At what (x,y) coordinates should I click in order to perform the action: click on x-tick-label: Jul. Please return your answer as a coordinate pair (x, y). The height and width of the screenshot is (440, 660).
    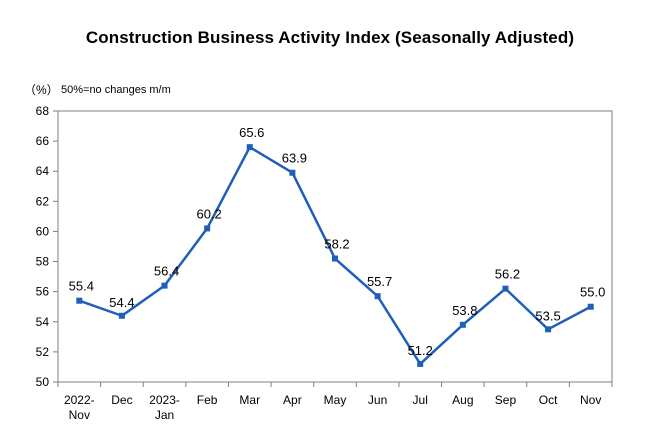
    Looking at the image, I should click on (420, 400).